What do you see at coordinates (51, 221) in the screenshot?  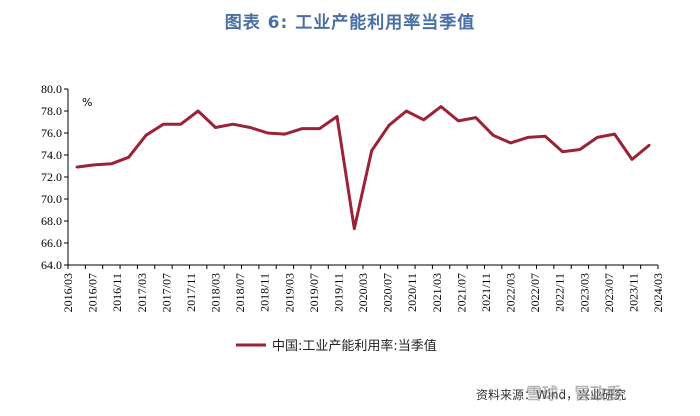 I see `y-tick-label: 68.0` at bounding box center [51, 221].